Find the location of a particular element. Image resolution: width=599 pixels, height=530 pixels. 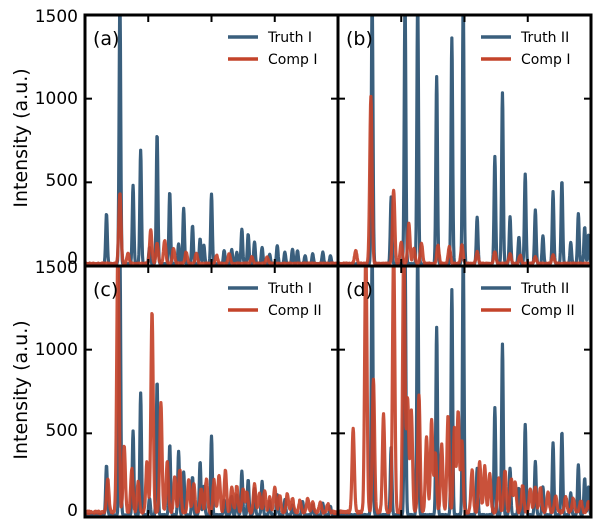

legend-label-b-0: Truth II is located at coordinates (544, 38).